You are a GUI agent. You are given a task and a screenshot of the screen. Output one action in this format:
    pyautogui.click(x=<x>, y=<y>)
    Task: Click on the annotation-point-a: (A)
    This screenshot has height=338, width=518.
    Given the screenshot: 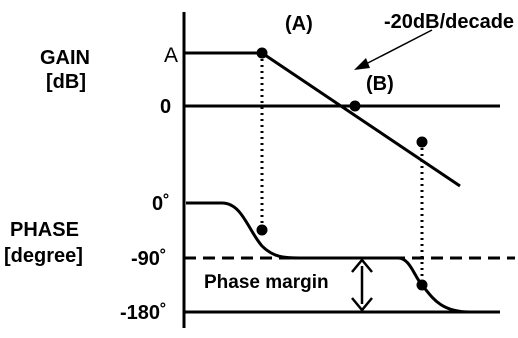 What is the action you would take?
    pyautogui.click(x=299, y=24)
    